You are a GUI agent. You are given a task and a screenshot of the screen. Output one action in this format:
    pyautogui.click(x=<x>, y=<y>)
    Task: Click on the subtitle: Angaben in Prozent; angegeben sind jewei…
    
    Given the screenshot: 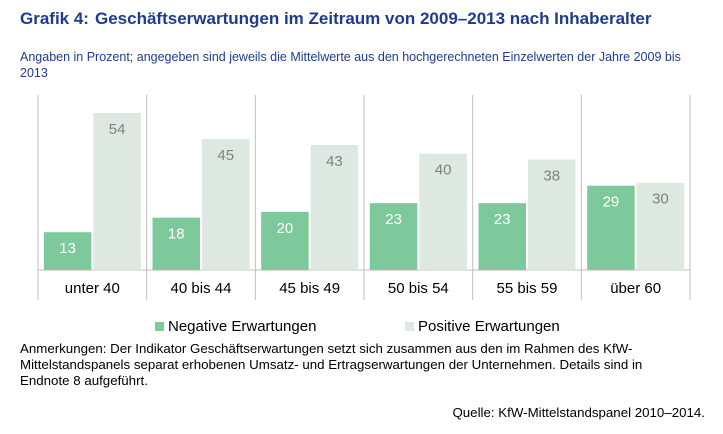 What is the action you would take?
    pyautogui.click(x=350, y=65)
    